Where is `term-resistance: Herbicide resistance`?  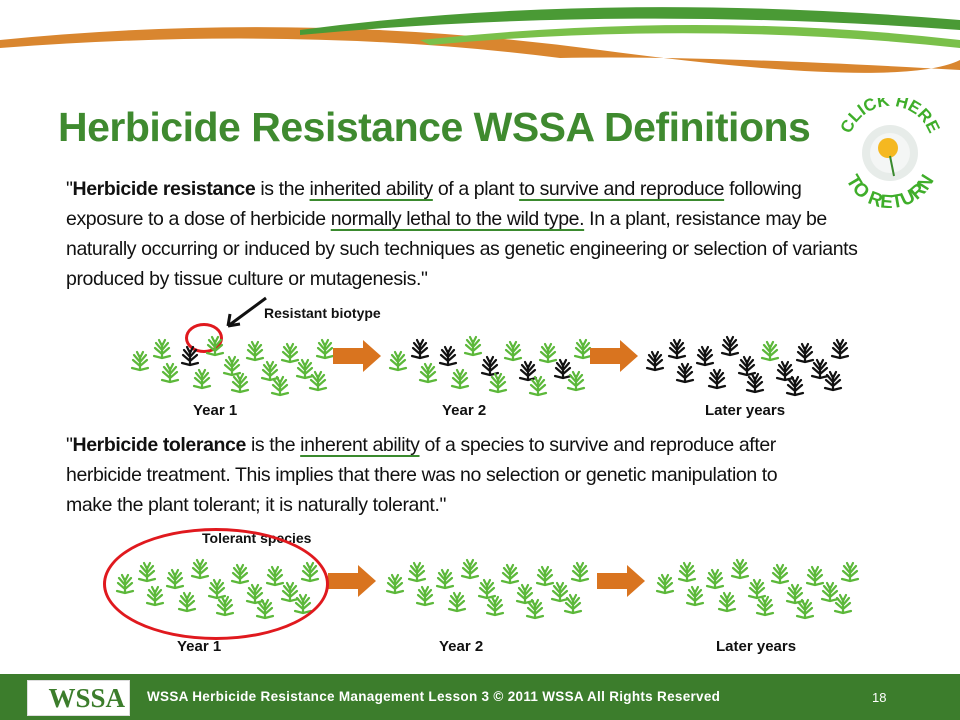
term-resistance: Herbicide resistance is located at coordinates (164, 189).